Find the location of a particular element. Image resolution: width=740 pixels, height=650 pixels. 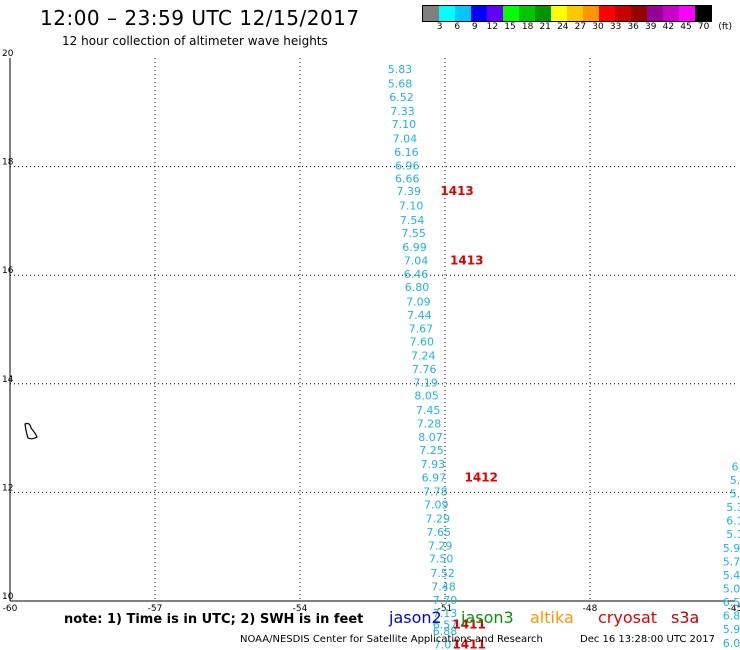

wave-height-value: 5.73 is located at coordinates (731, 561).